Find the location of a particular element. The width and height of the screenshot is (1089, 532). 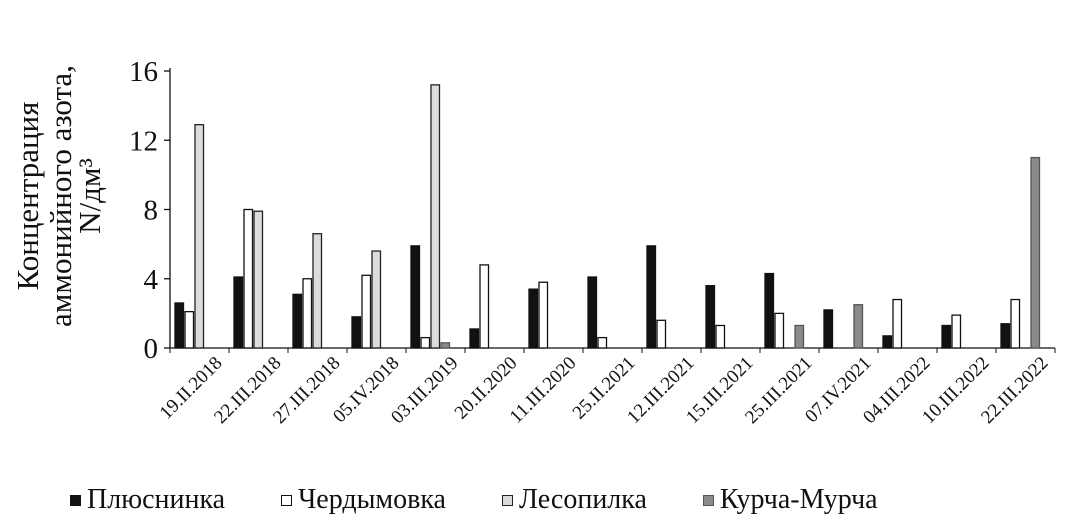

y-axis-label-line: N/дм³ is located at coordinates (89, 196).